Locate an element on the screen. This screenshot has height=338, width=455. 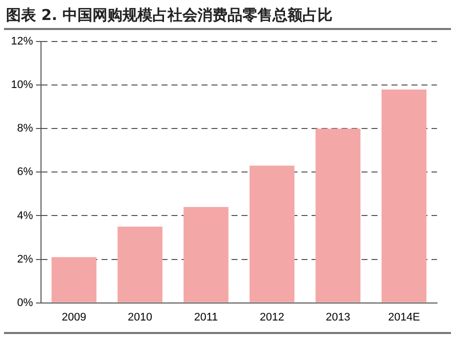
y-tick-label: 0% is located at coordinates (25, 302).